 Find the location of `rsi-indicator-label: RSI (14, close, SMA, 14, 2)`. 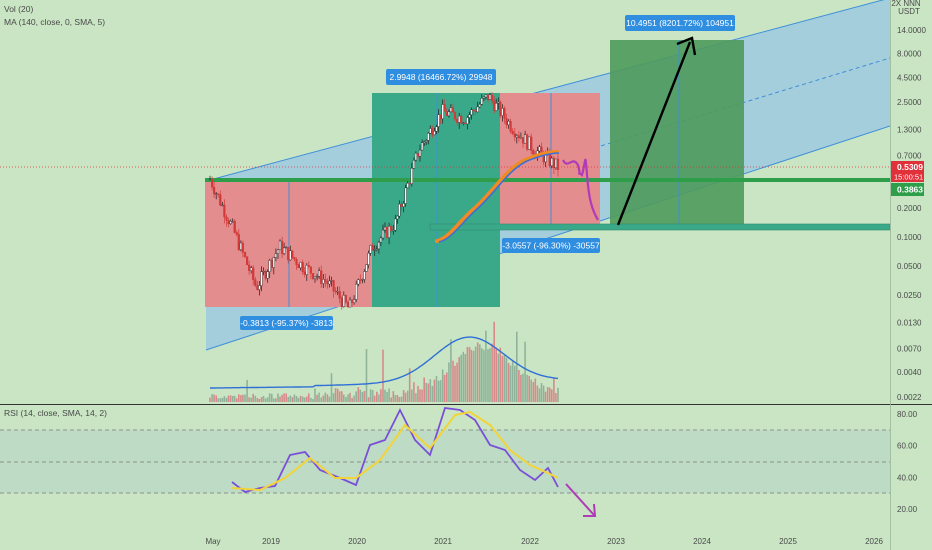

rsi-indicator-label: RSI (14, close, SMA, 14, 2) is located at coordinates (55, 413).